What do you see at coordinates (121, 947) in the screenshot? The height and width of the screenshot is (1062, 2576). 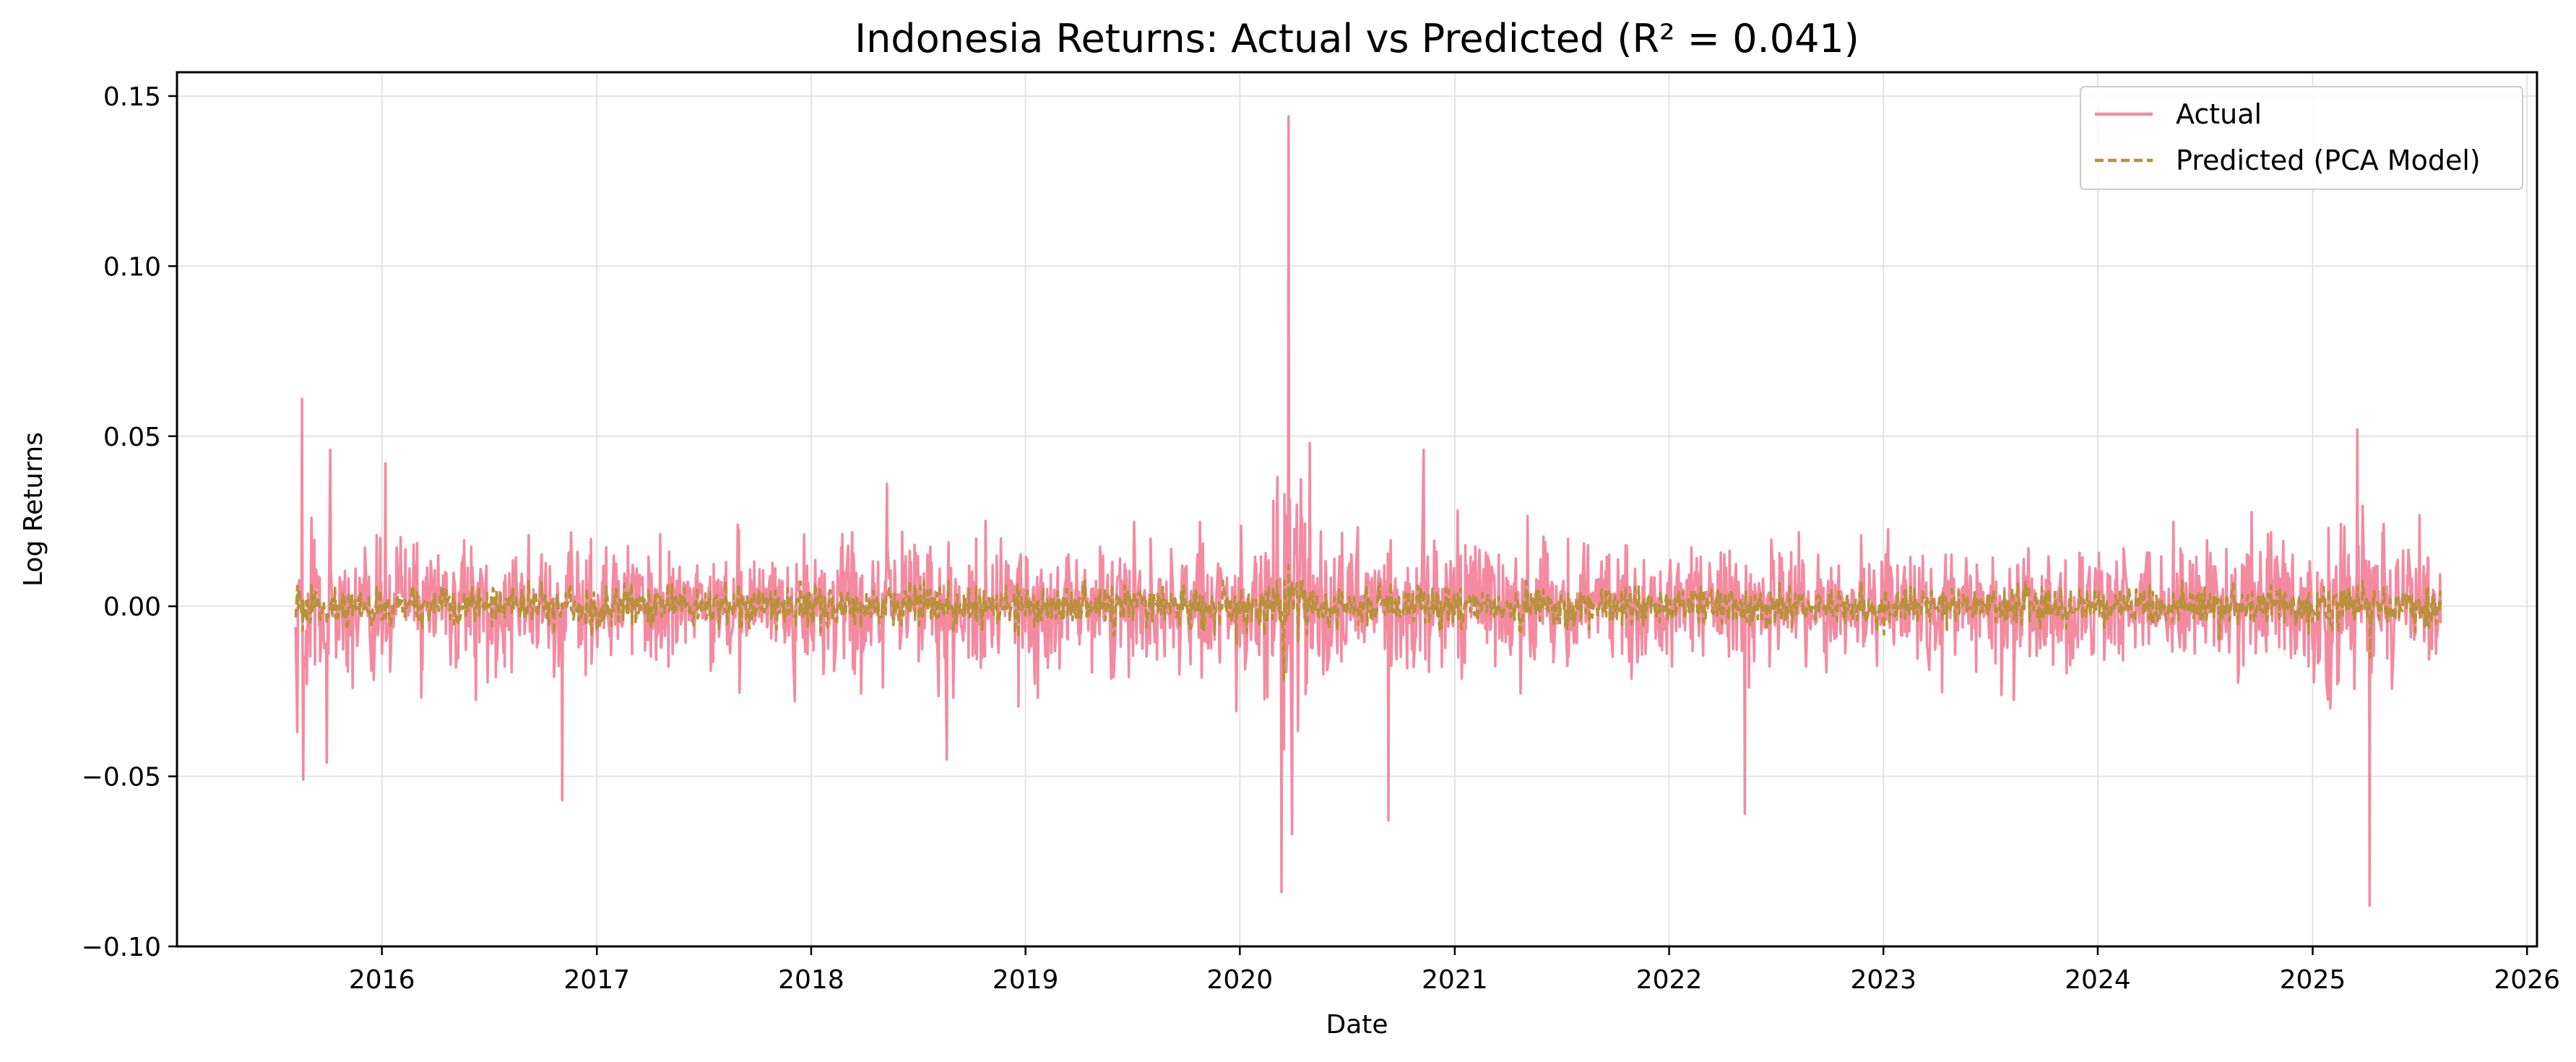 I see `y-tick-label: −0.10` at bounding box center [121, 947].